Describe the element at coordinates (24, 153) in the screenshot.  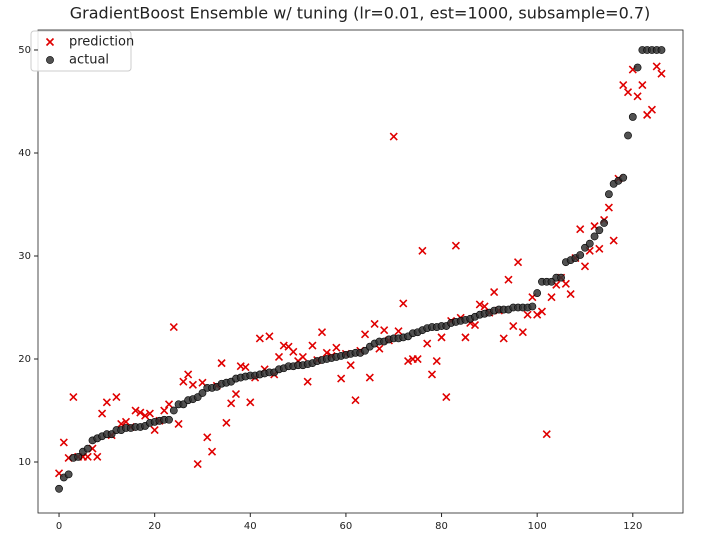
I see `y-tick-label: 40` at that location.